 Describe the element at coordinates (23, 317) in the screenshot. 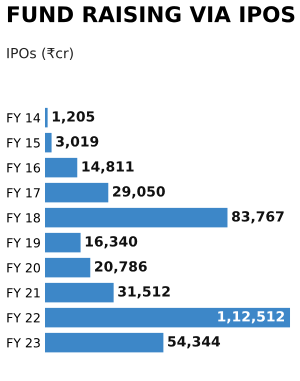

I see `y-tick-label: FY 22` at that location.